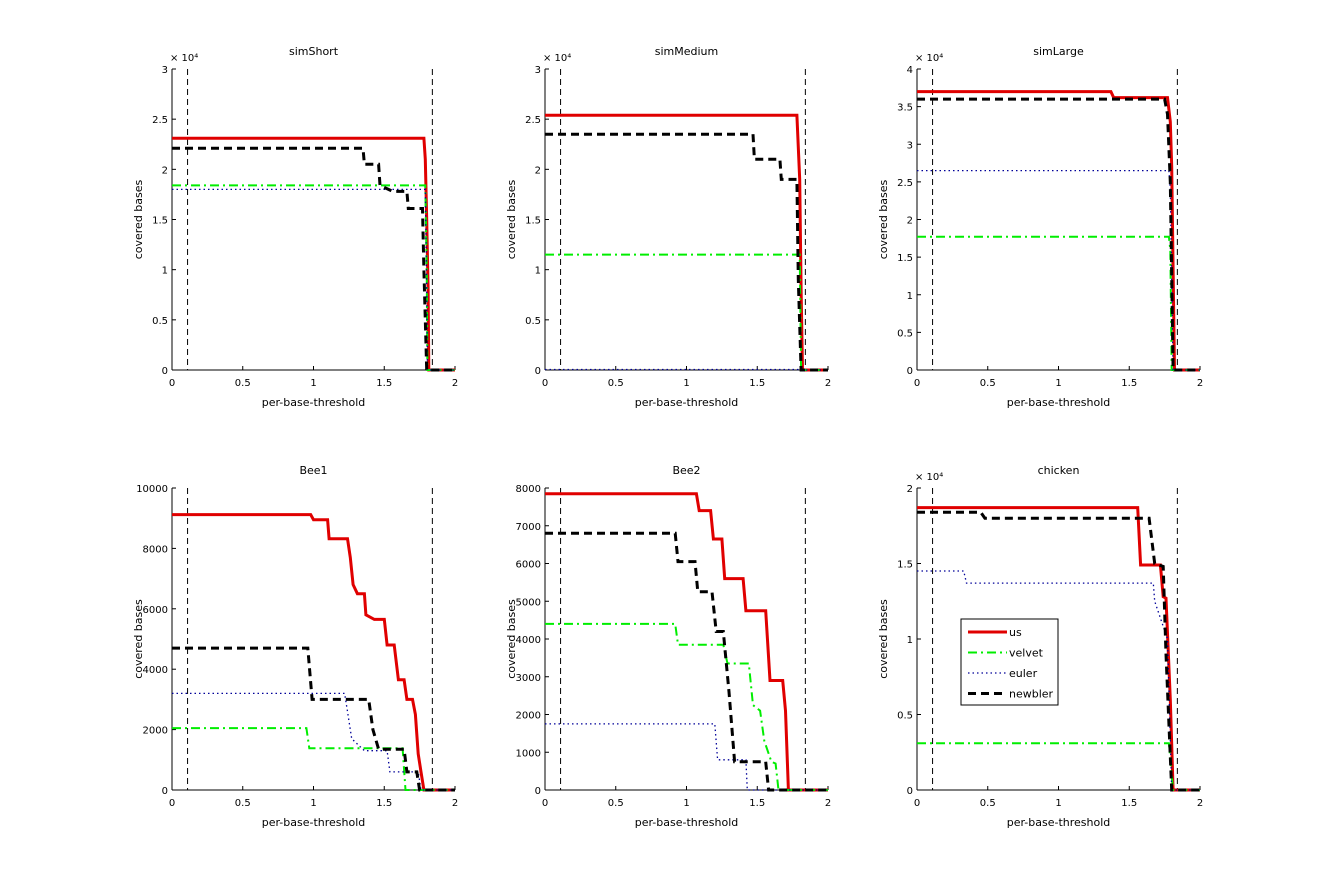 The image size is (1326, 888). I want to click on y-tick-label: 4, so click(910, 70).